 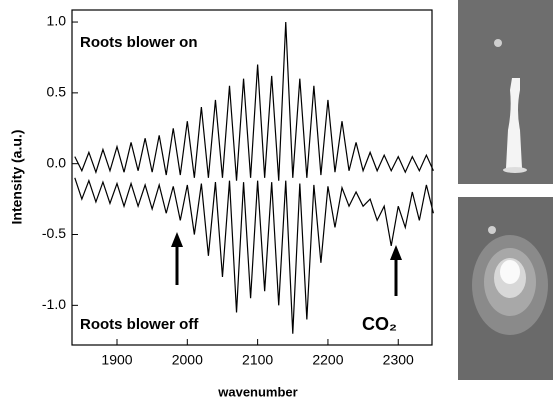 I want to click on y-axis-label: Intensity (a.u.), so click(x=17, y=177).